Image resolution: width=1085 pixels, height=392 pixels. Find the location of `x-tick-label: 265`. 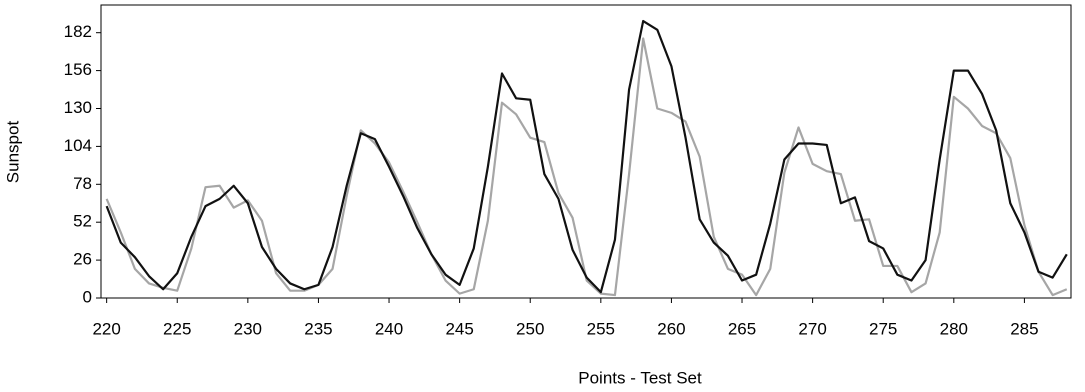

x-tick-label: 265 is located at coordinates (742, 328).